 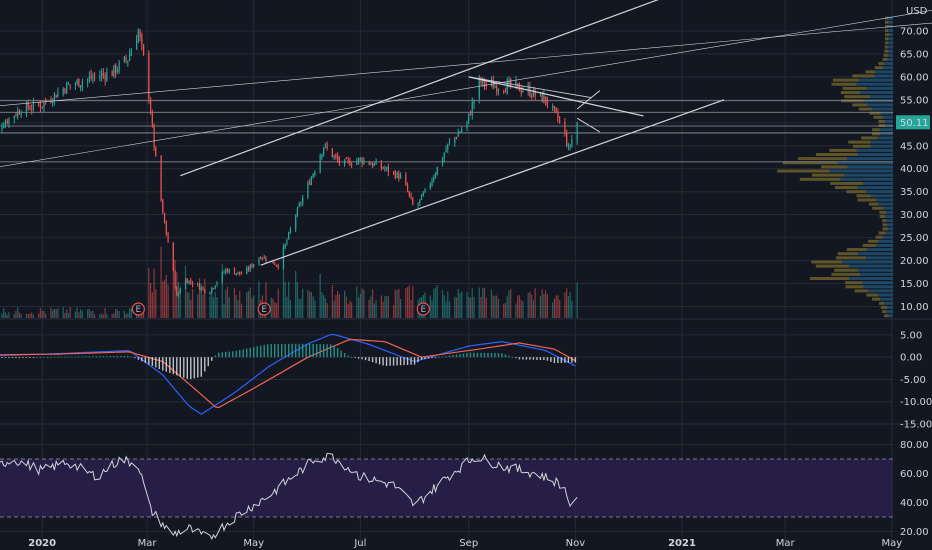 I want to click on y-tick-label: 65.00, so click(x=914, y=54).